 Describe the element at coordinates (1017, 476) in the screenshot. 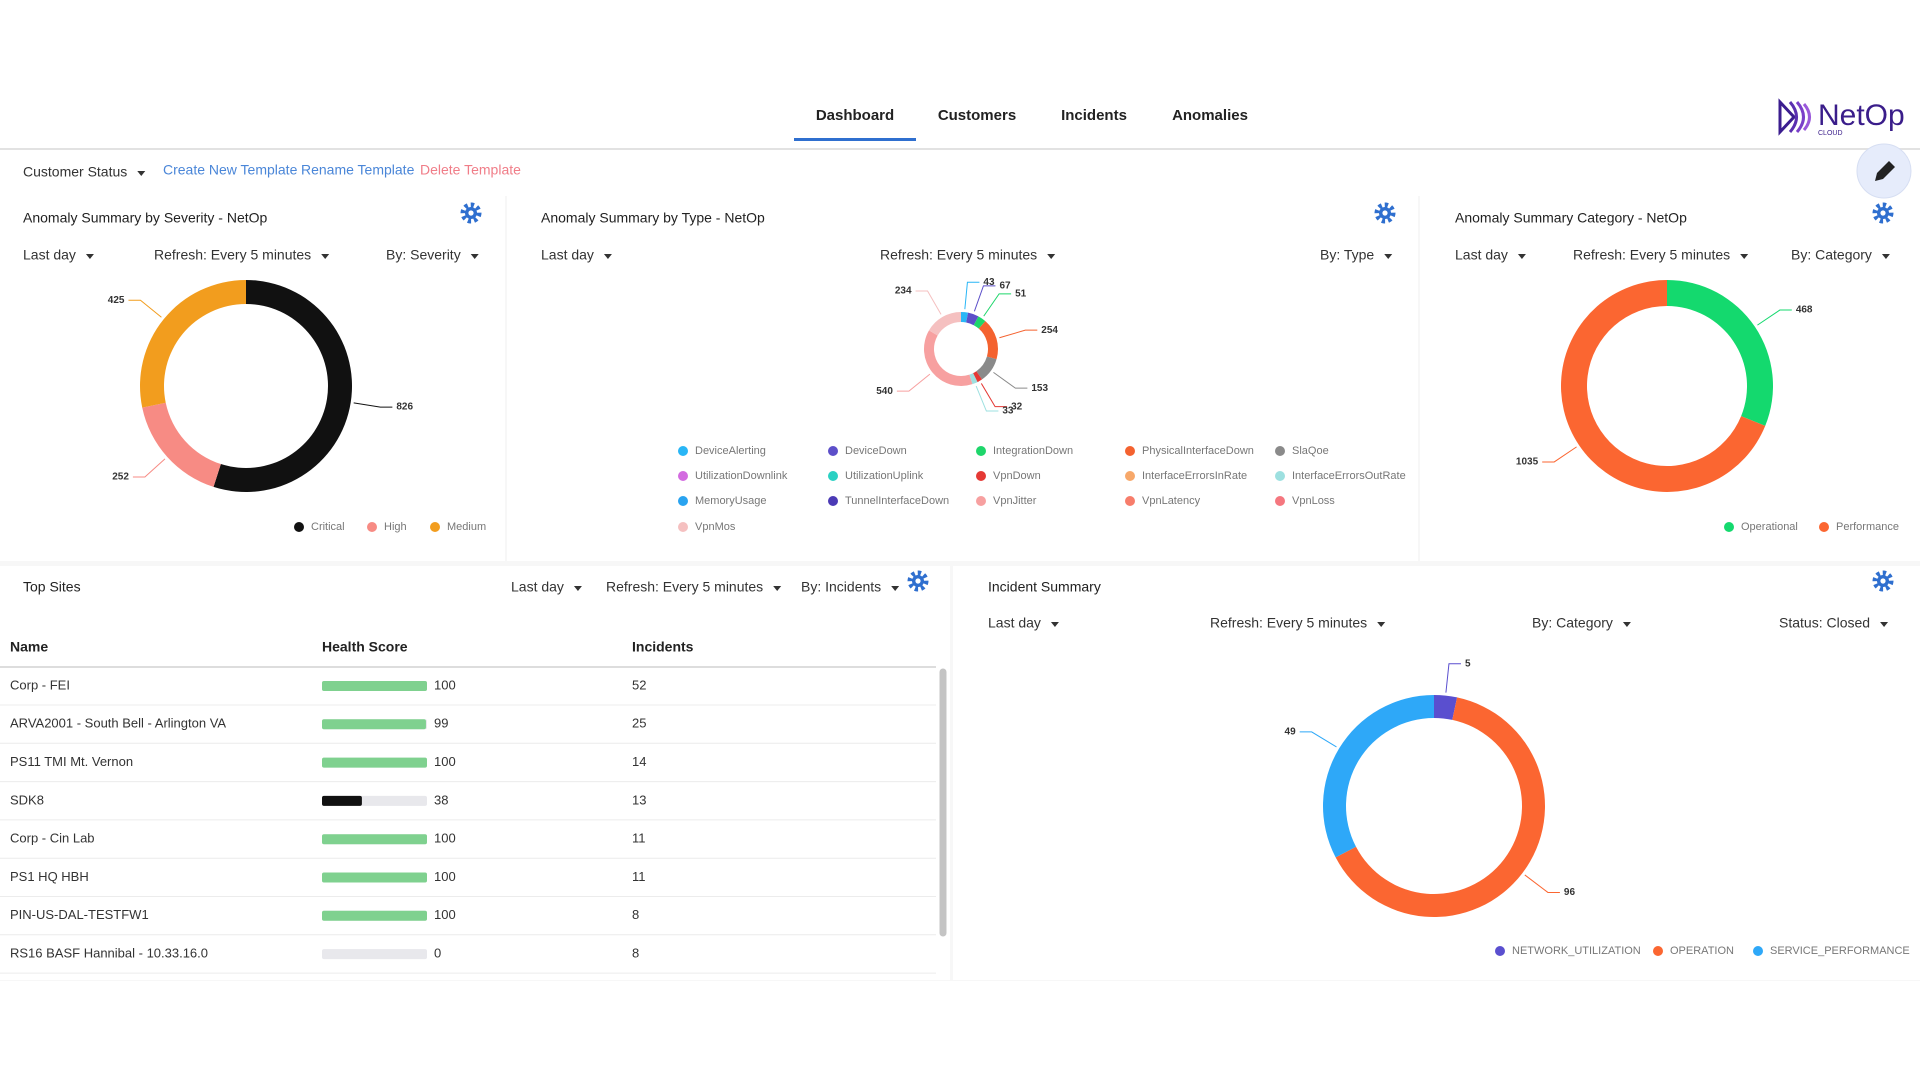

I see `legend-label: VpnDown` at that location.